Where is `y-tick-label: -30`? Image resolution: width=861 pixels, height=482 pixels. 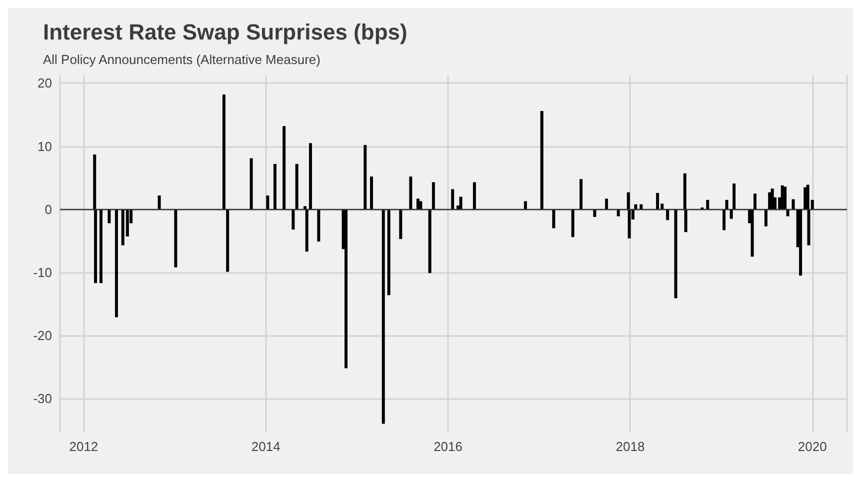
y-tick-label: -30 is located at coordinates (42, 398).